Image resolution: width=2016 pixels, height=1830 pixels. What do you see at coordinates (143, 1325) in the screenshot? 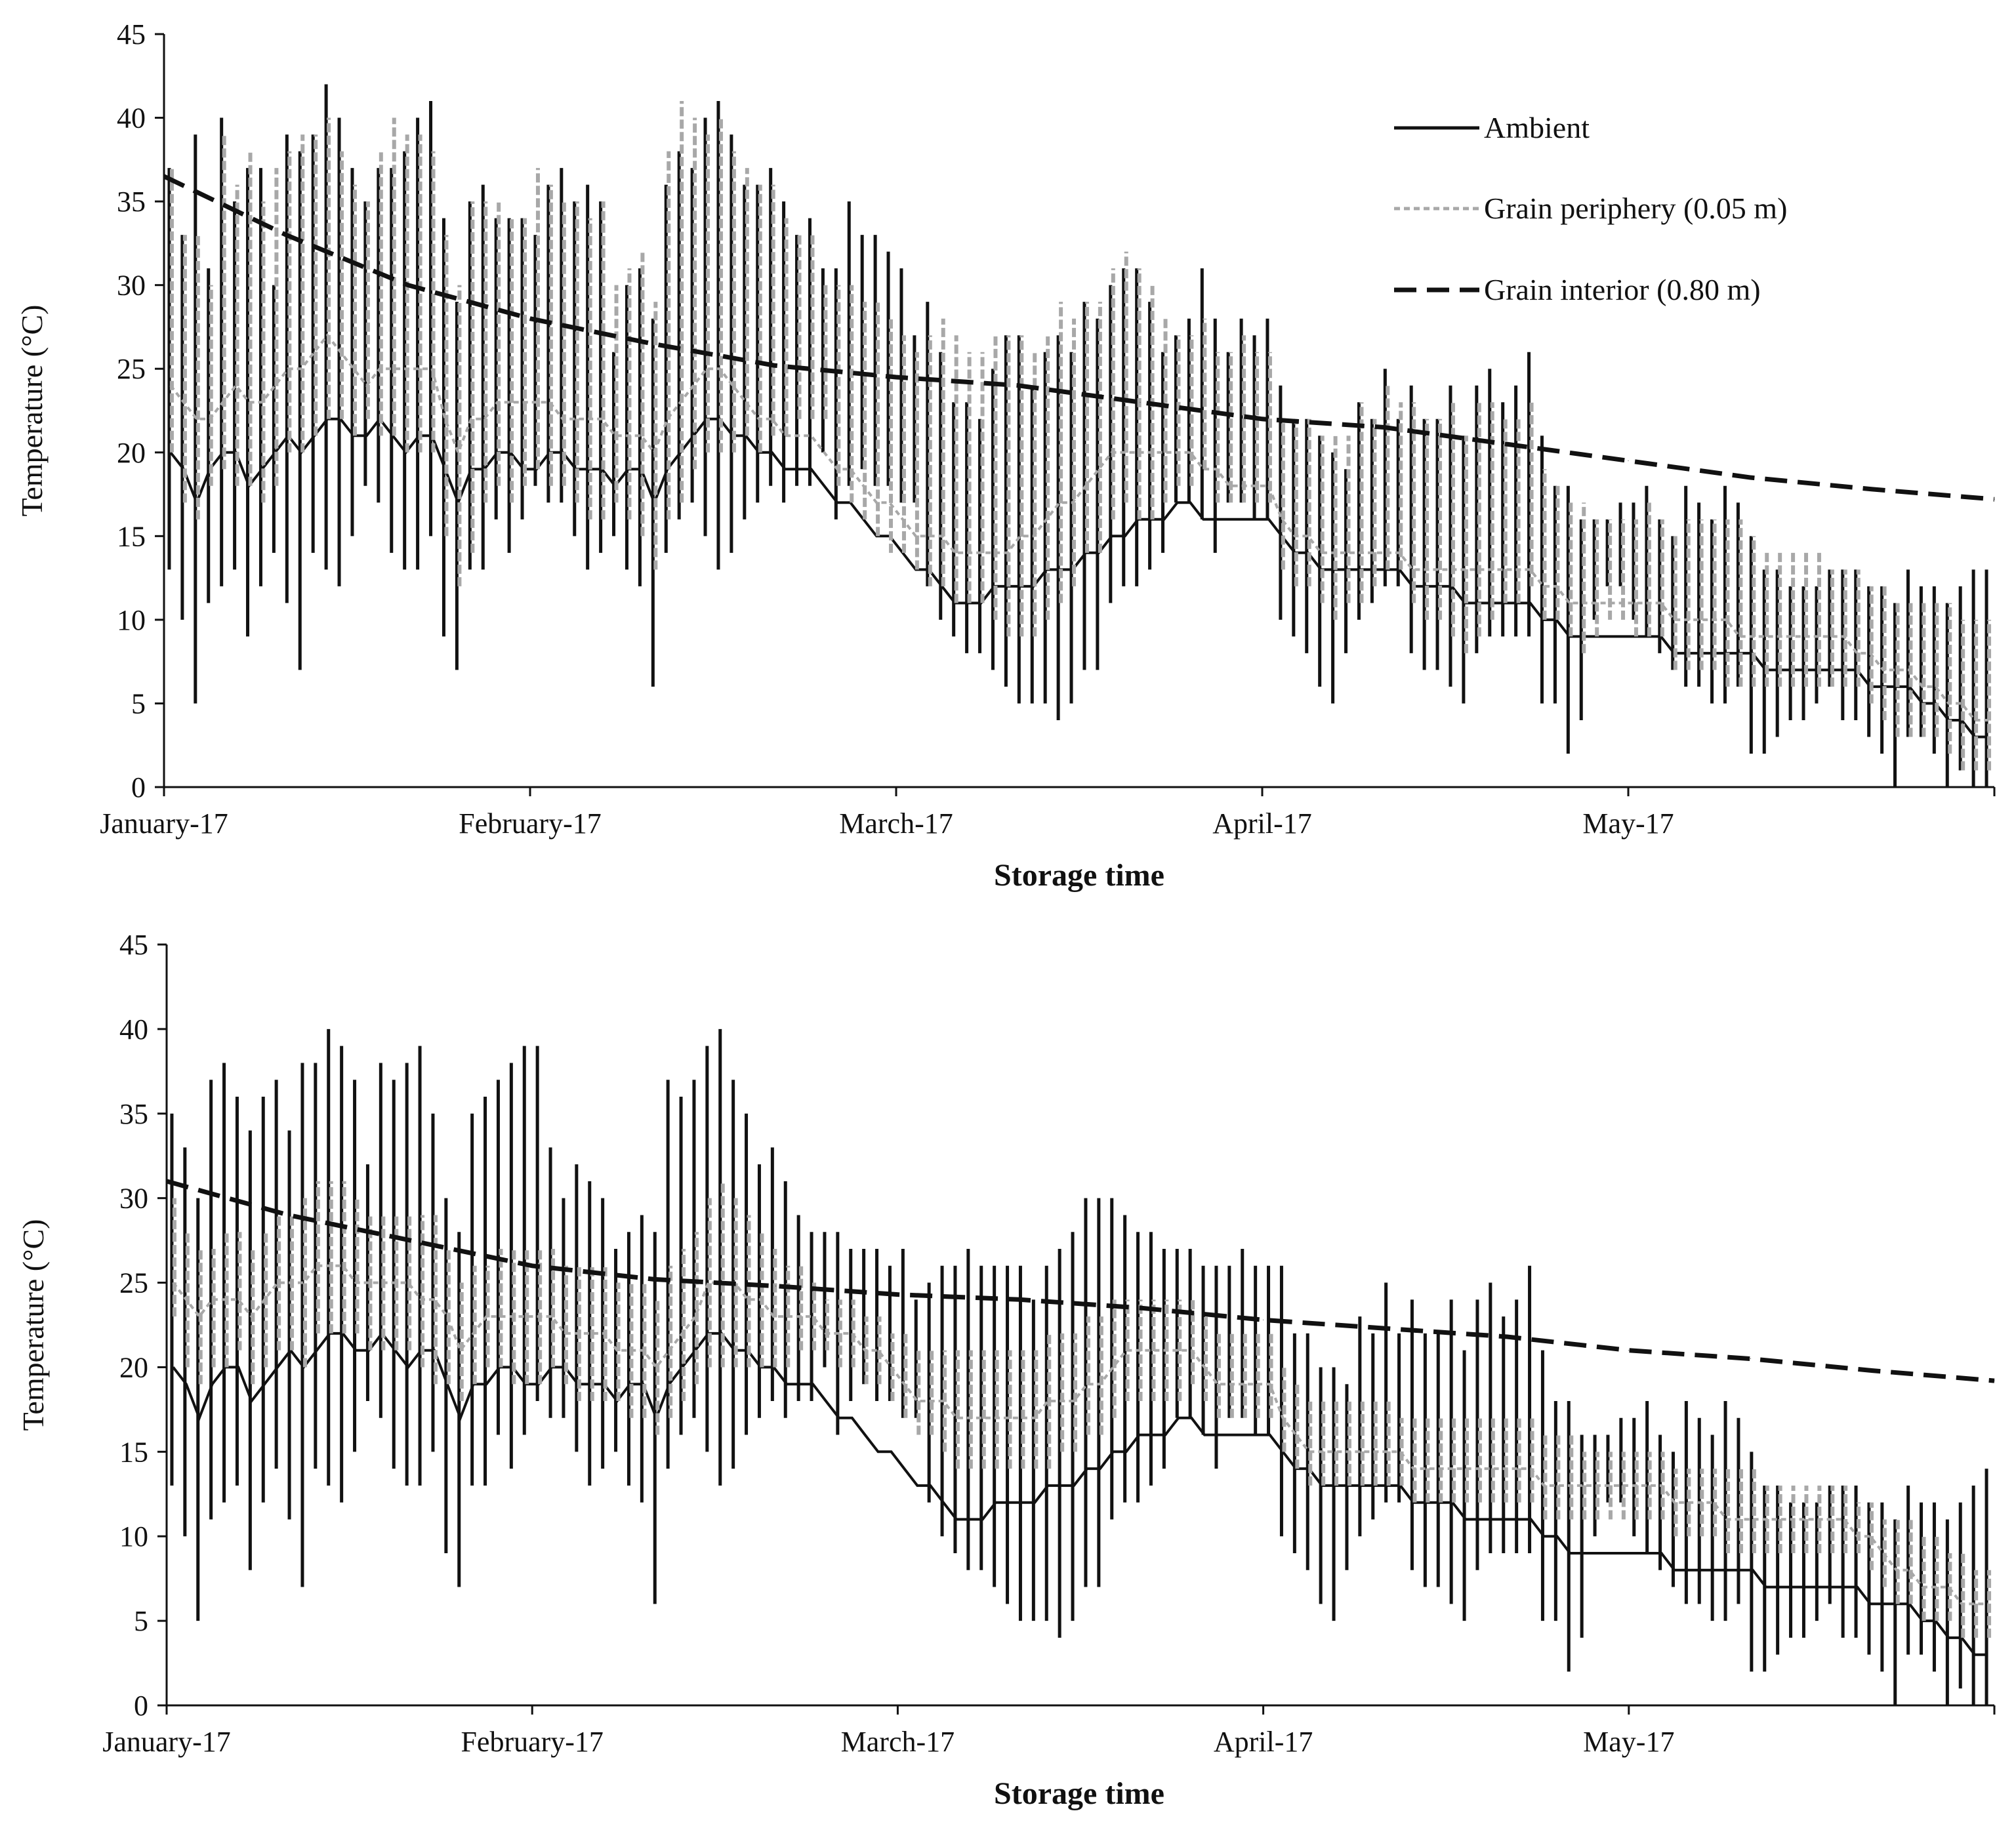
I see `y-ticks-bottom: 0 5 10 15 20 25 30 35 40 45` at bounding box center [143, 1325].